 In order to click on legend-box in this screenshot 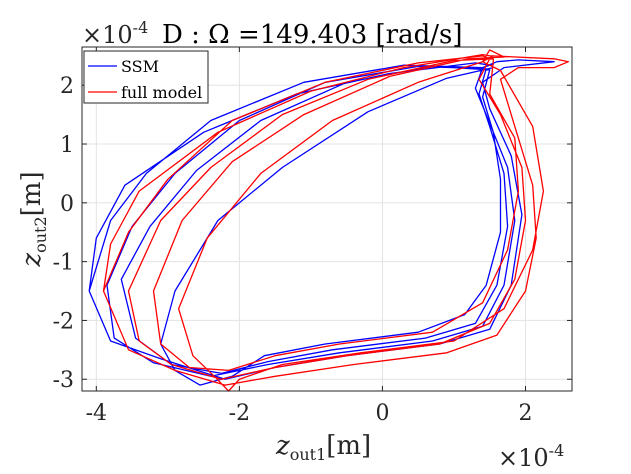, I will do `click(146, 77)`.